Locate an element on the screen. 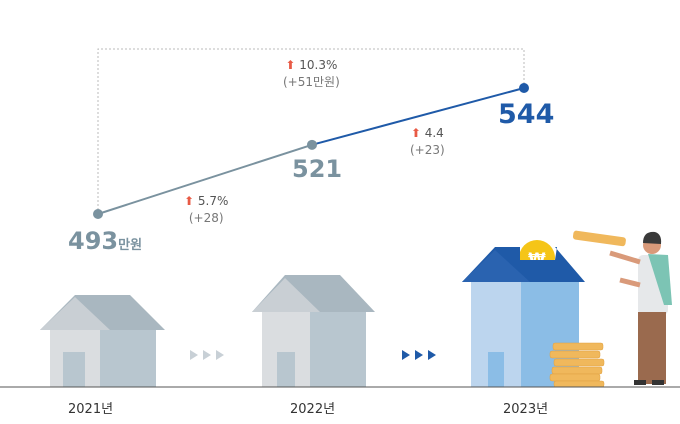 Image resolution: width=680 pixels, height=424 pixels. value-label-2023: 544 is located at coordinates (526, 114).